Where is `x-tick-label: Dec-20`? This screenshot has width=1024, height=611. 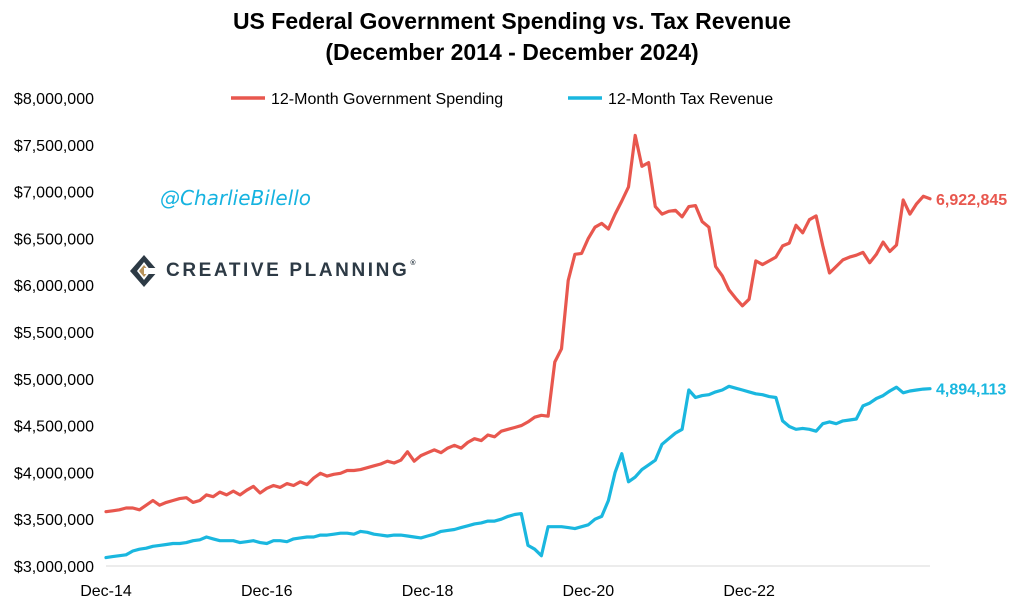 x-tick-label: Dec-20 is located at coordinates (589, 591).